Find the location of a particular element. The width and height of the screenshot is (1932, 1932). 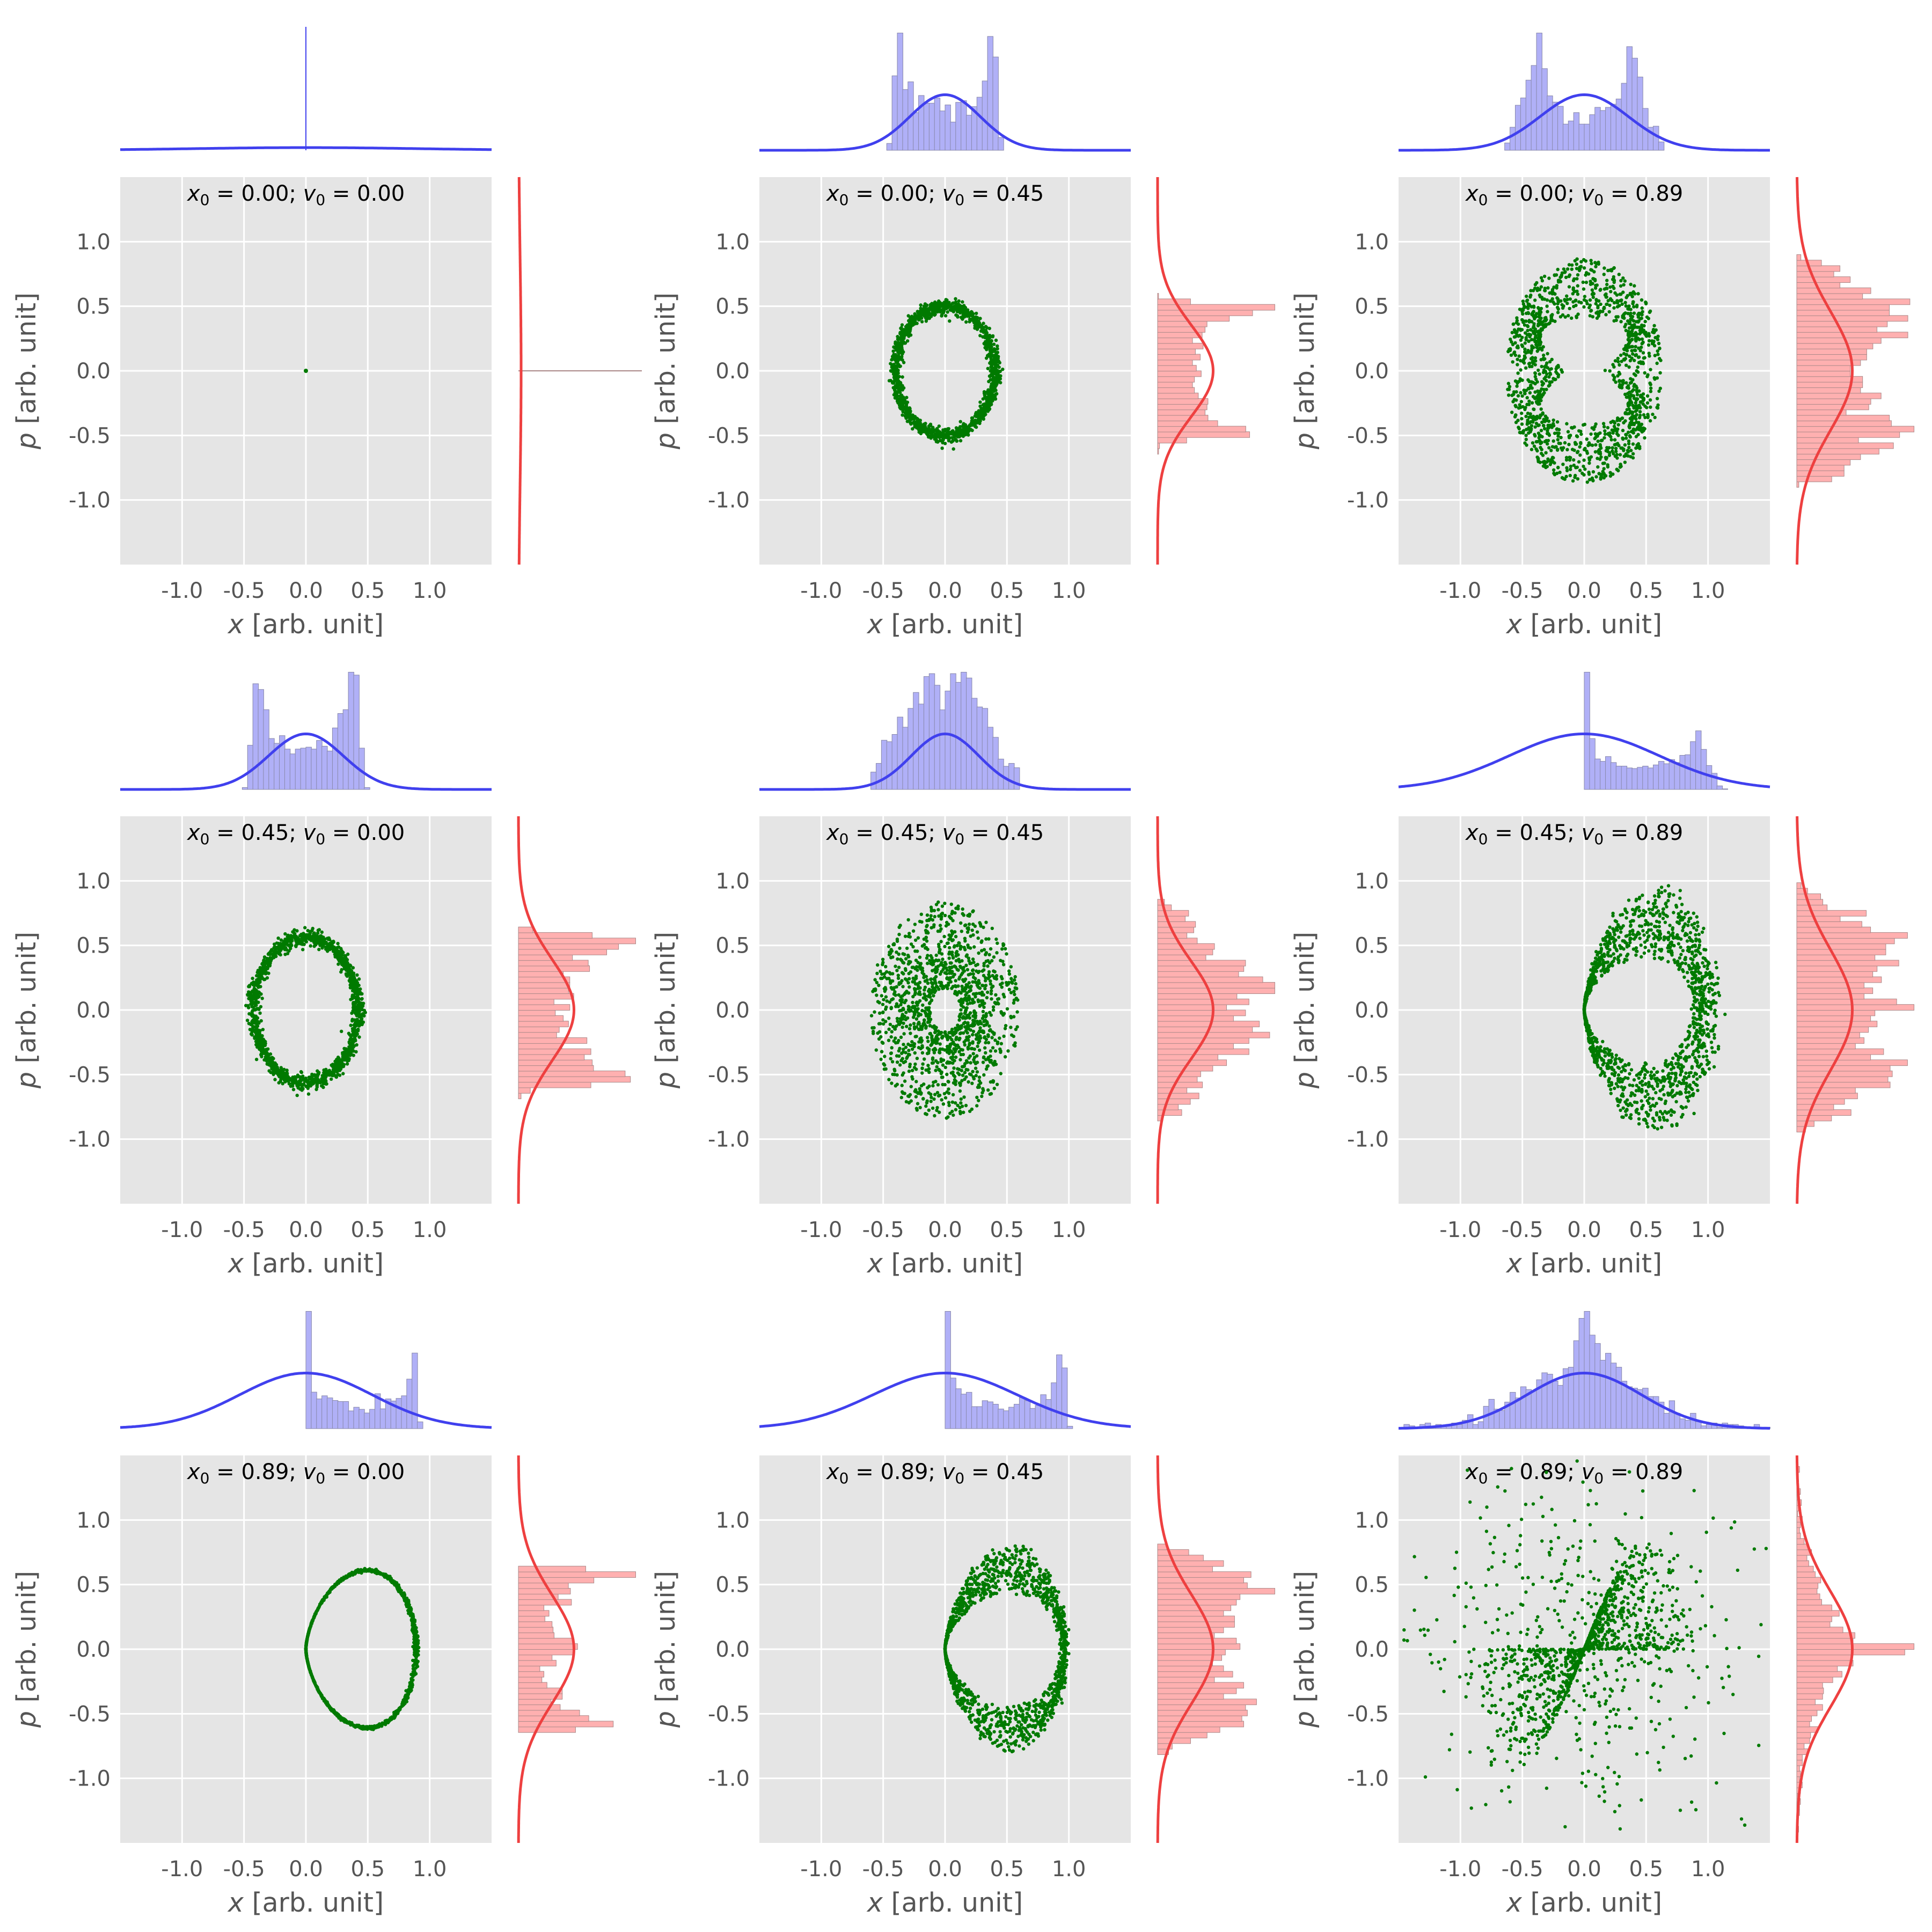

p-marginal-curve is located at coordinates (546, 1010).